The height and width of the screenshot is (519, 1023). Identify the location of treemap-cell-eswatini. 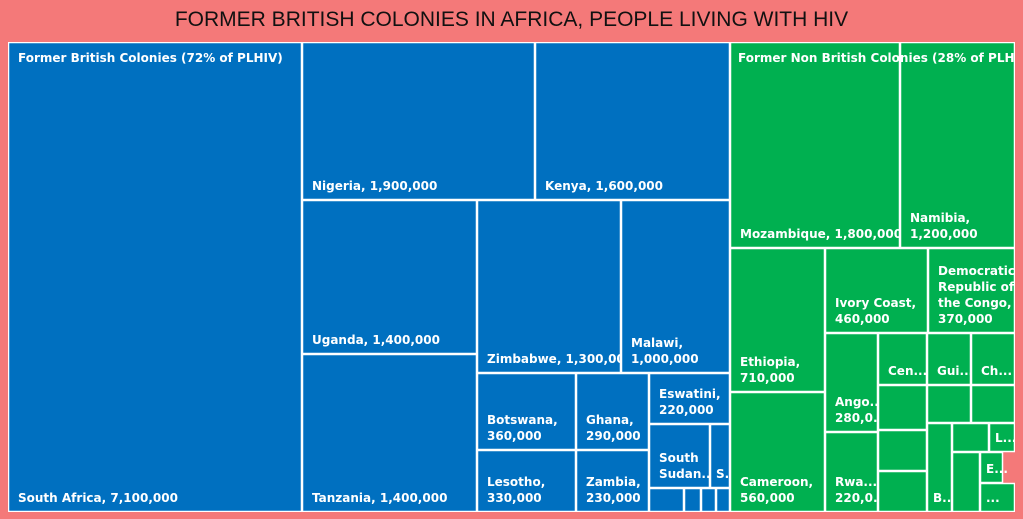
(689, 398).